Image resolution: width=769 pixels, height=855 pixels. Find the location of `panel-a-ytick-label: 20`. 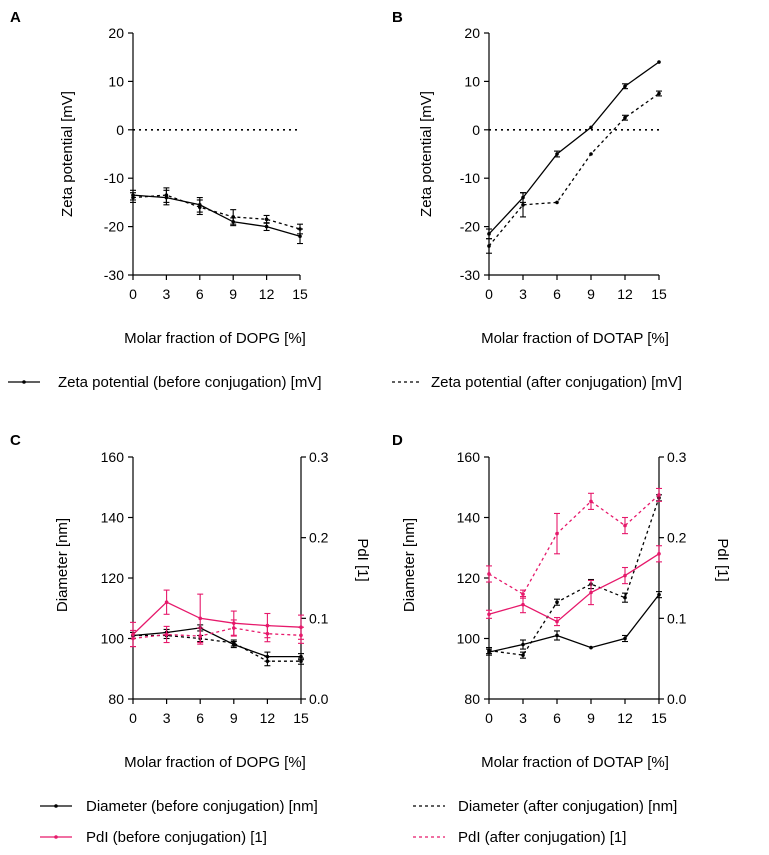

panel-a-ytick-label: 20 is located at coordinates (116, 33).